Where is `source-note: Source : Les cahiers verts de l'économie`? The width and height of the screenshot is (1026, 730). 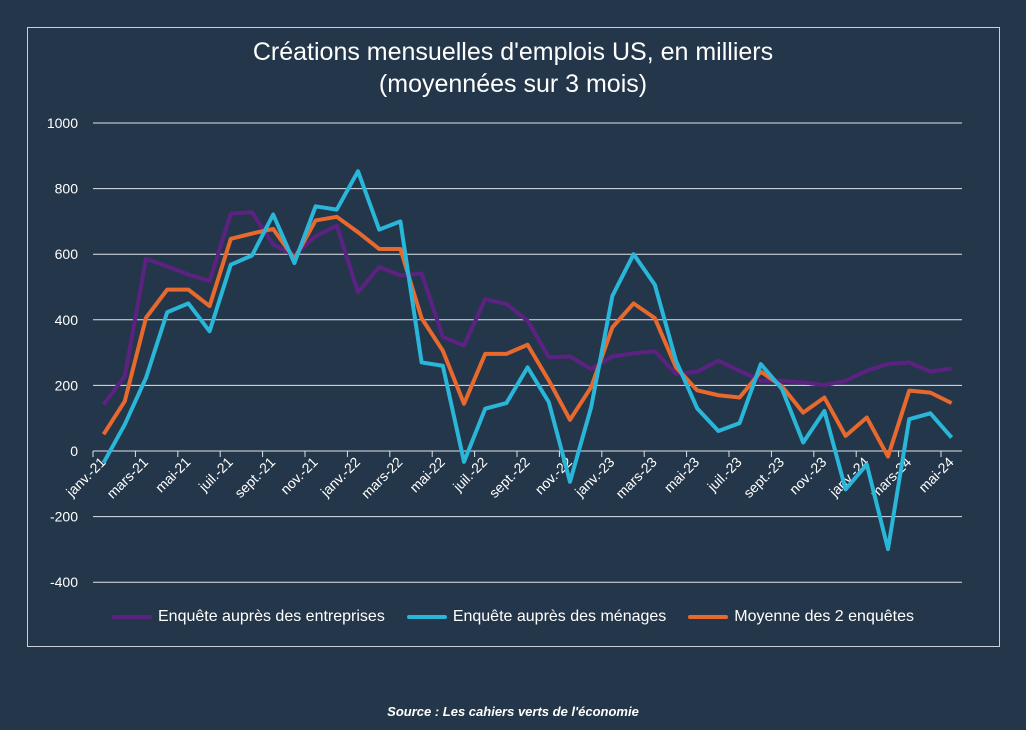 source-note: Source : Les cahiers verts de l'économie is located at coordinates (513, 711).